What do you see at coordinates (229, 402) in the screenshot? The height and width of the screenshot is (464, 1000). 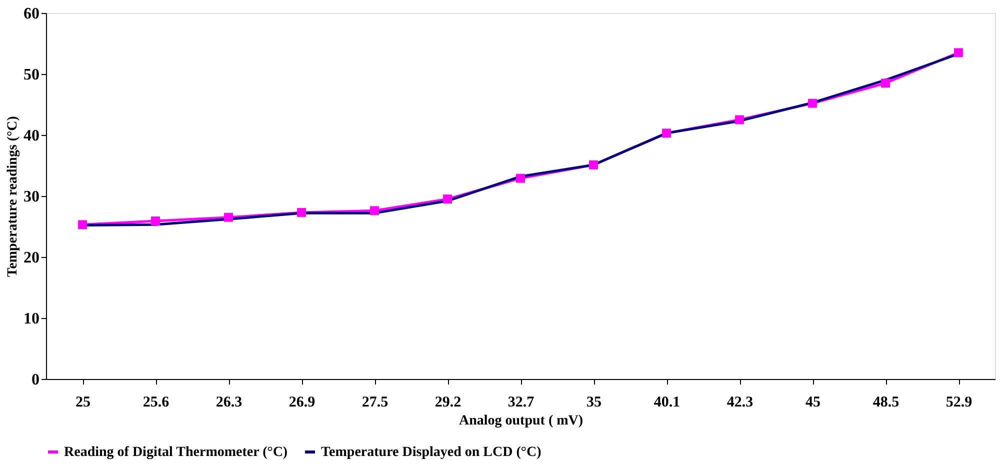 I see `x-tick-label: 26.3` at bounding box center [229, 402].